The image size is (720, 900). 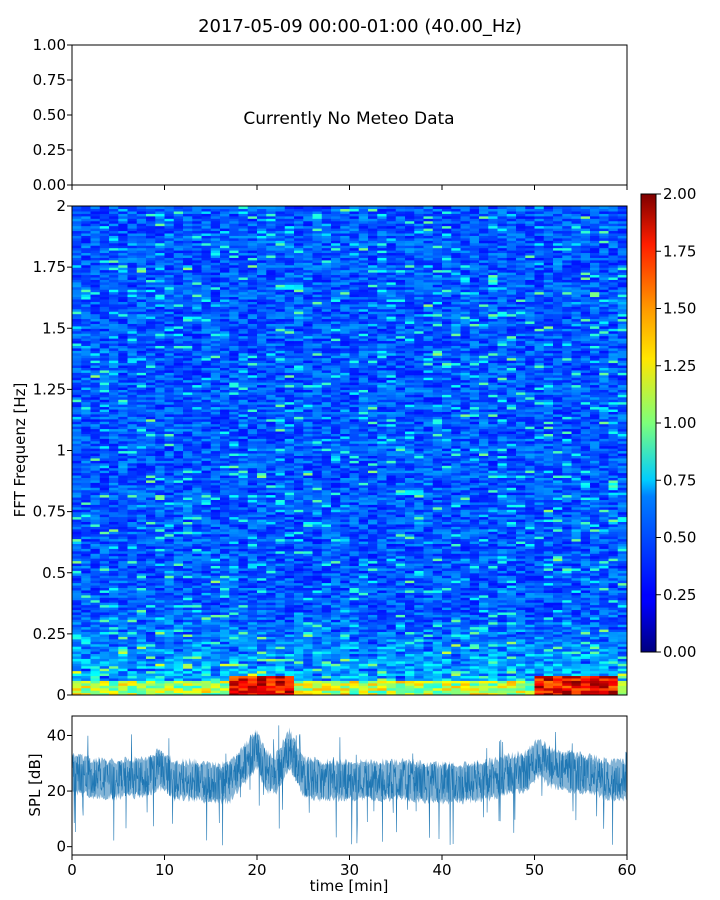 What do you see at coordinates (348, 119) in the screenshot?
I see `no-meteo-message: Currently No Meteo Data` at bounding box center [348, 119].